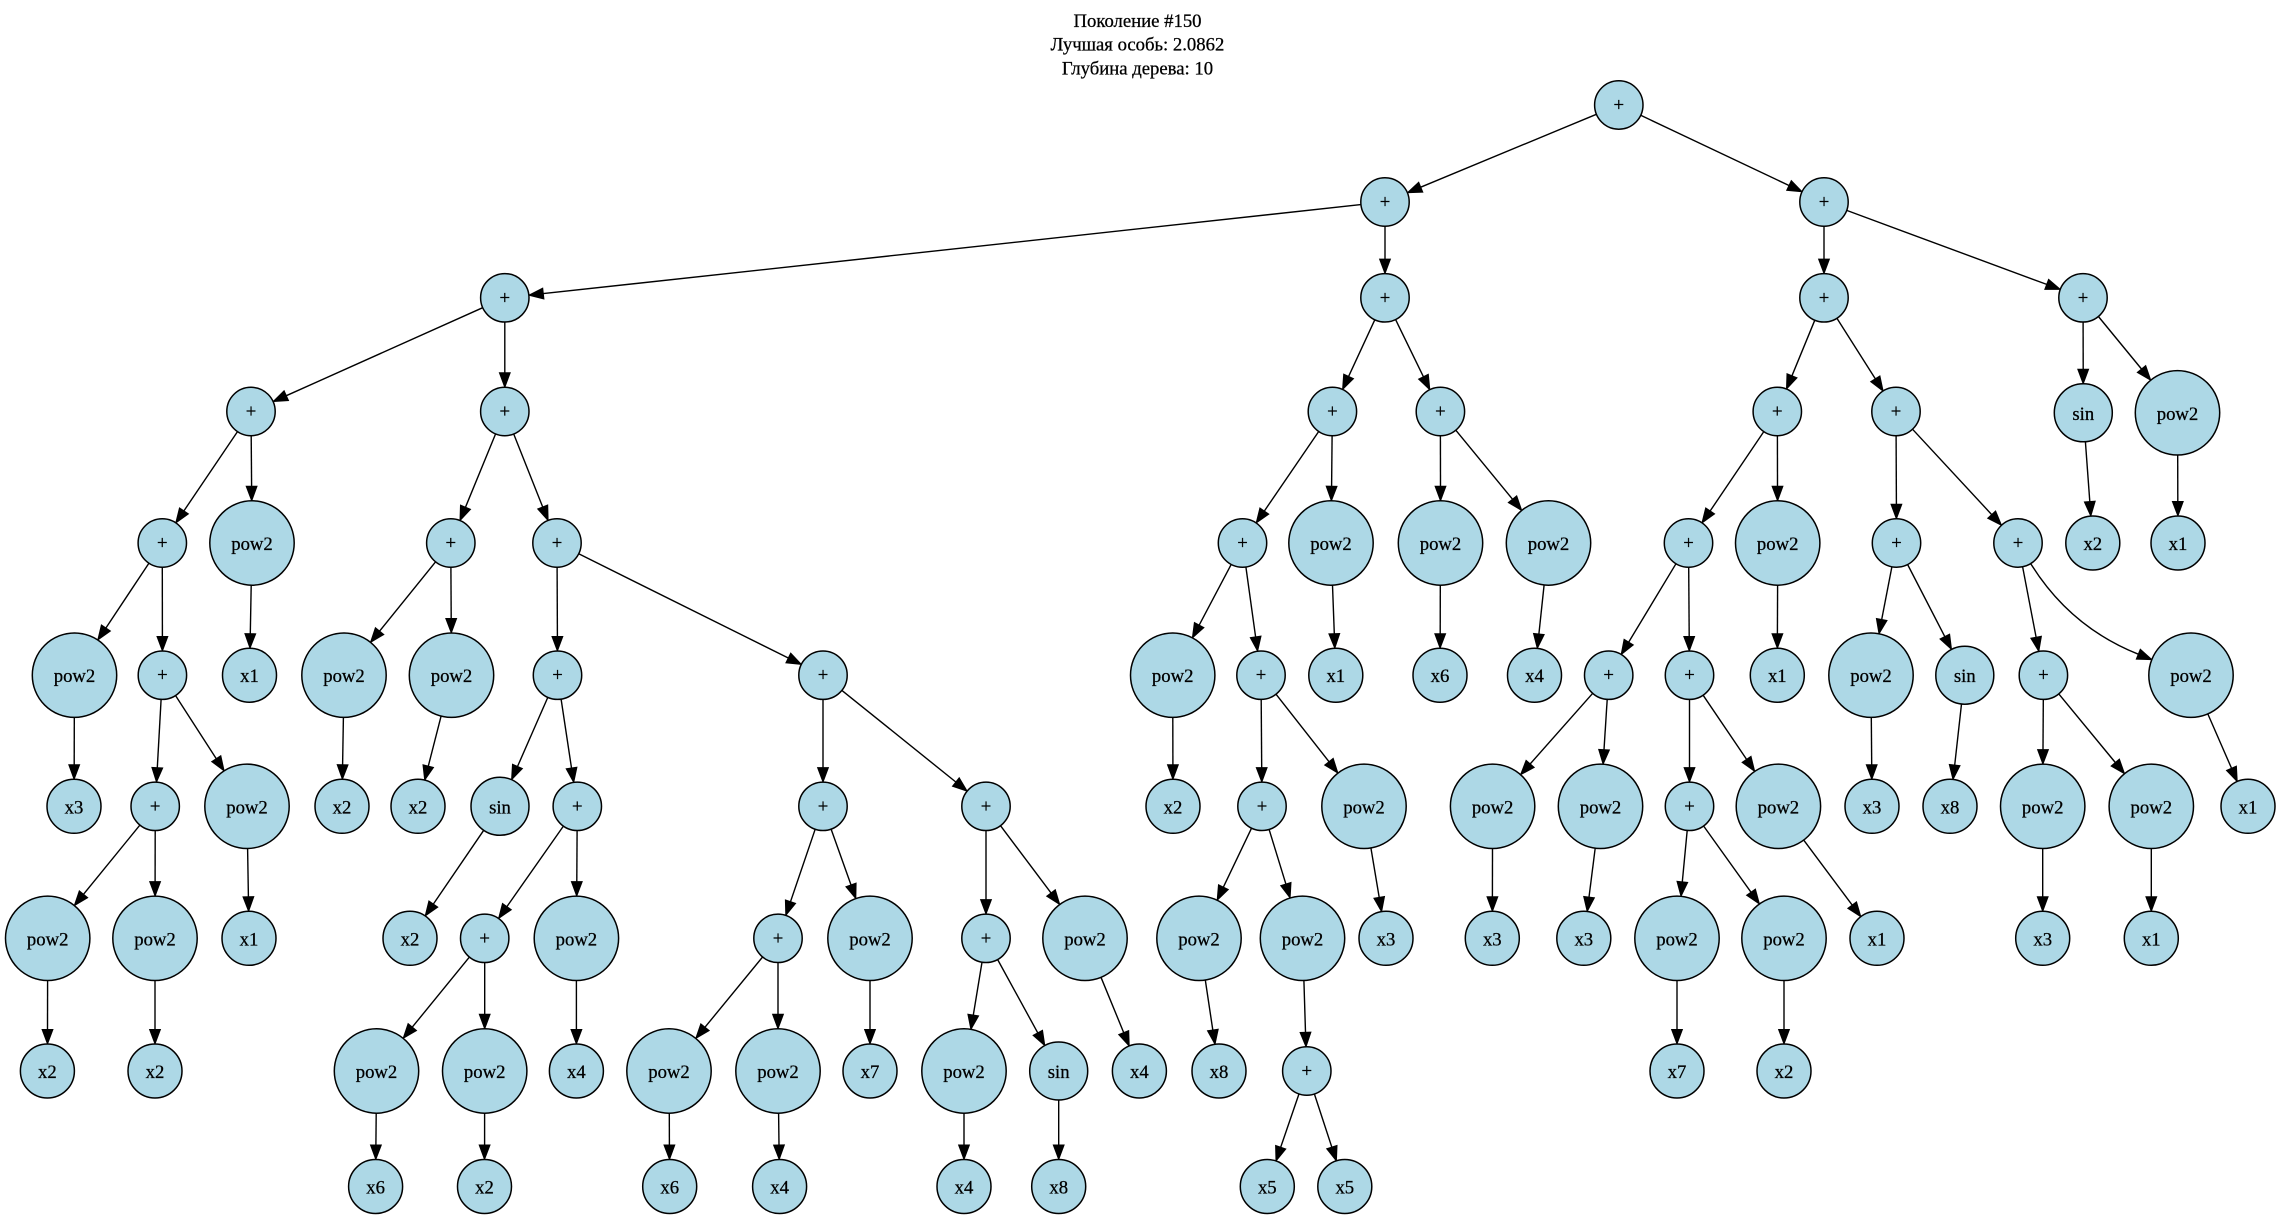  I want to click on svg-text: x8, so click(1950, 807).